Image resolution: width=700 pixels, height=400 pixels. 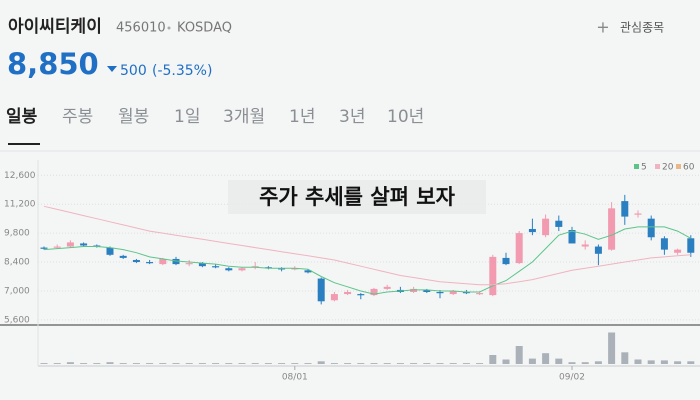 What do you see at coordinates (55, 27) in the screenshot?
I see `stock-name: 아이씨티케이` at bounding box center [55, 27].